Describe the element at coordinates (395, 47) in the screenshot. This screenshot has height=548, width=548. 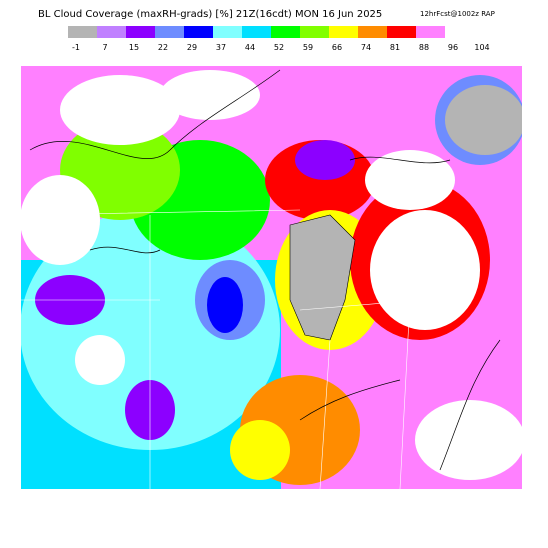
I see `colorbar-label: 81` at that location.